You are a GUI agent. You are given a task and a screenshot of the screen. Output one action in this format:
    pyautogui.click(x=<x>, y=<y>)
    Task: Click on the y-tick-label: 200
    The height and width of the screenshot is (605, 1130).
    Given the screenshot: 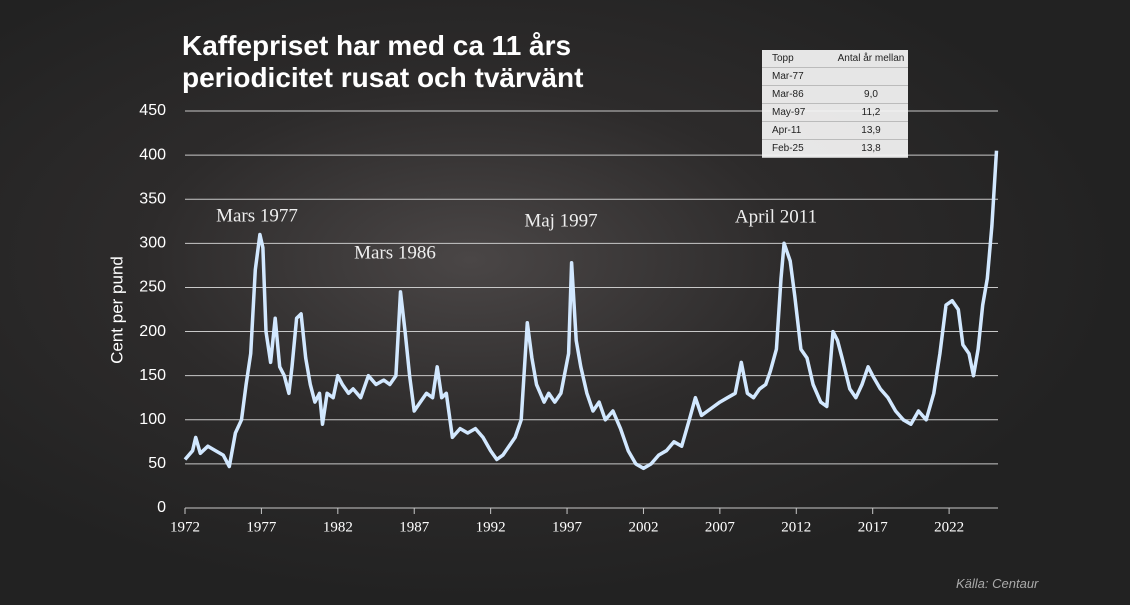 What is the action you would take?
    pyautogui.click(x=152, y=331)
    